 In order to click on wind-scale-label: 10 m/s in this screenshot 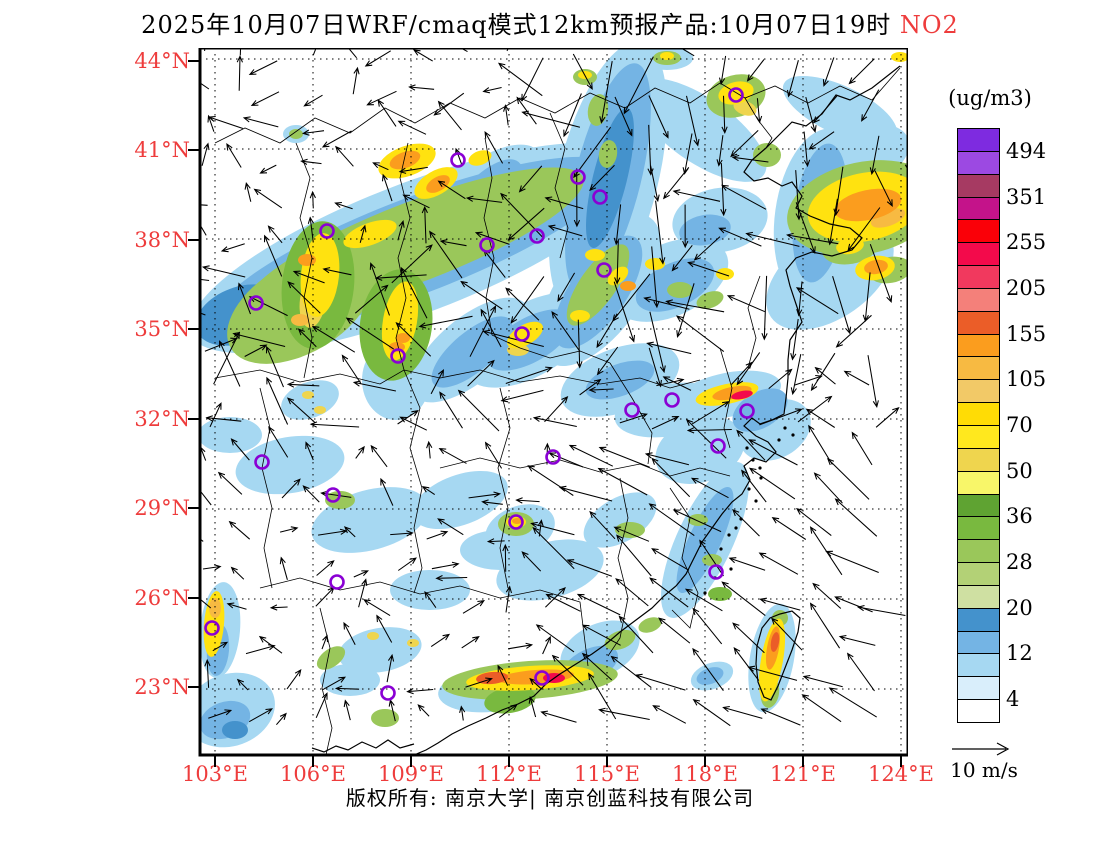, I will do `click(984, 770)`.